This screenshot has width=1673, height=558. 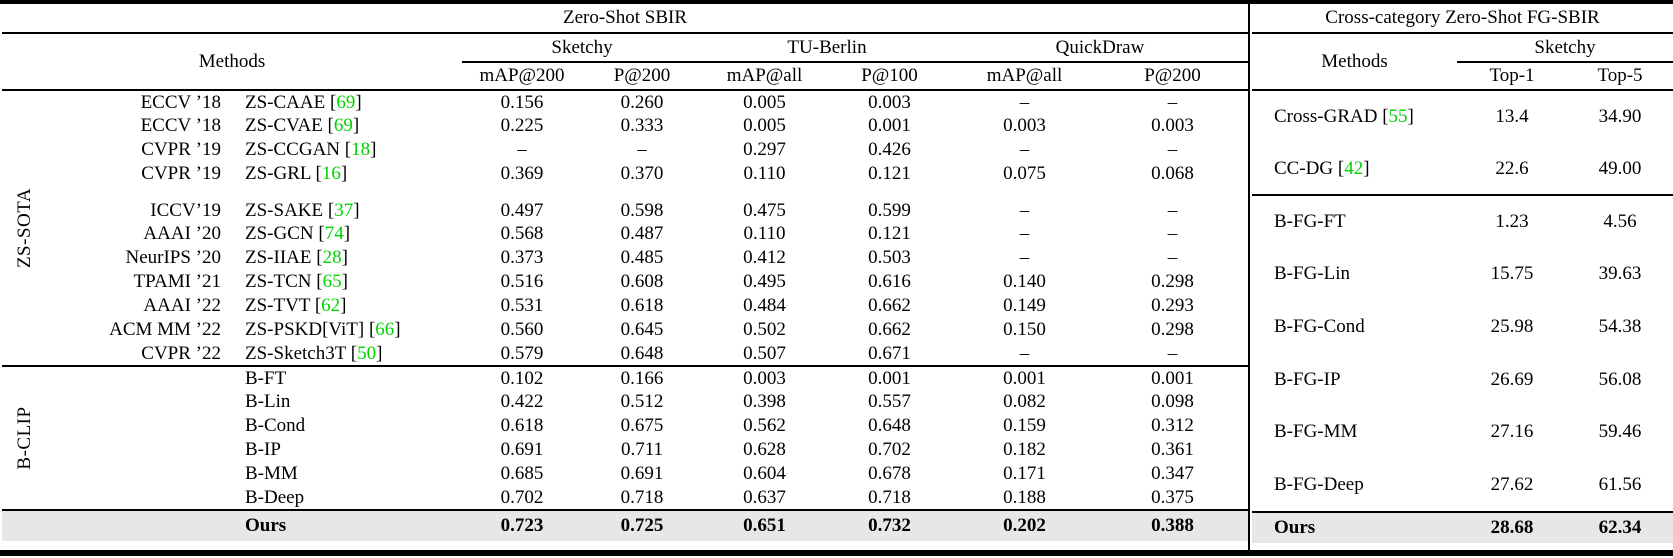 I want to click on citation-link: 18, so click(x=361, y=149).